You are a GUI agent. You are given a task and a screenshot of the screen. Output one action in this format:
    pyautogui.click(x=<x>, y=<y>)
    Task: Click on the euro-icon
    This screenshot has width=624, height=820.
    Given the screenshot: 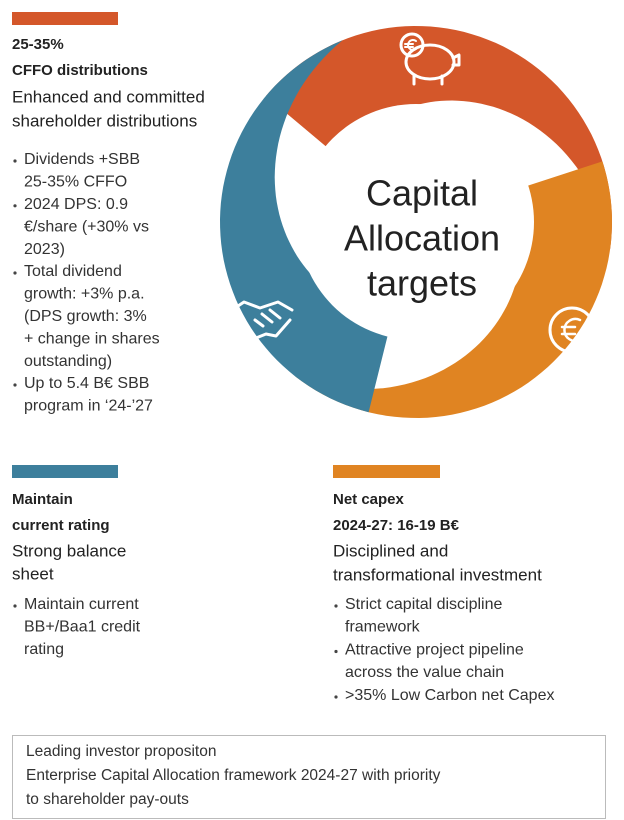 What is the action you would take?
    pyautogui.click(x=572, y=330)
    